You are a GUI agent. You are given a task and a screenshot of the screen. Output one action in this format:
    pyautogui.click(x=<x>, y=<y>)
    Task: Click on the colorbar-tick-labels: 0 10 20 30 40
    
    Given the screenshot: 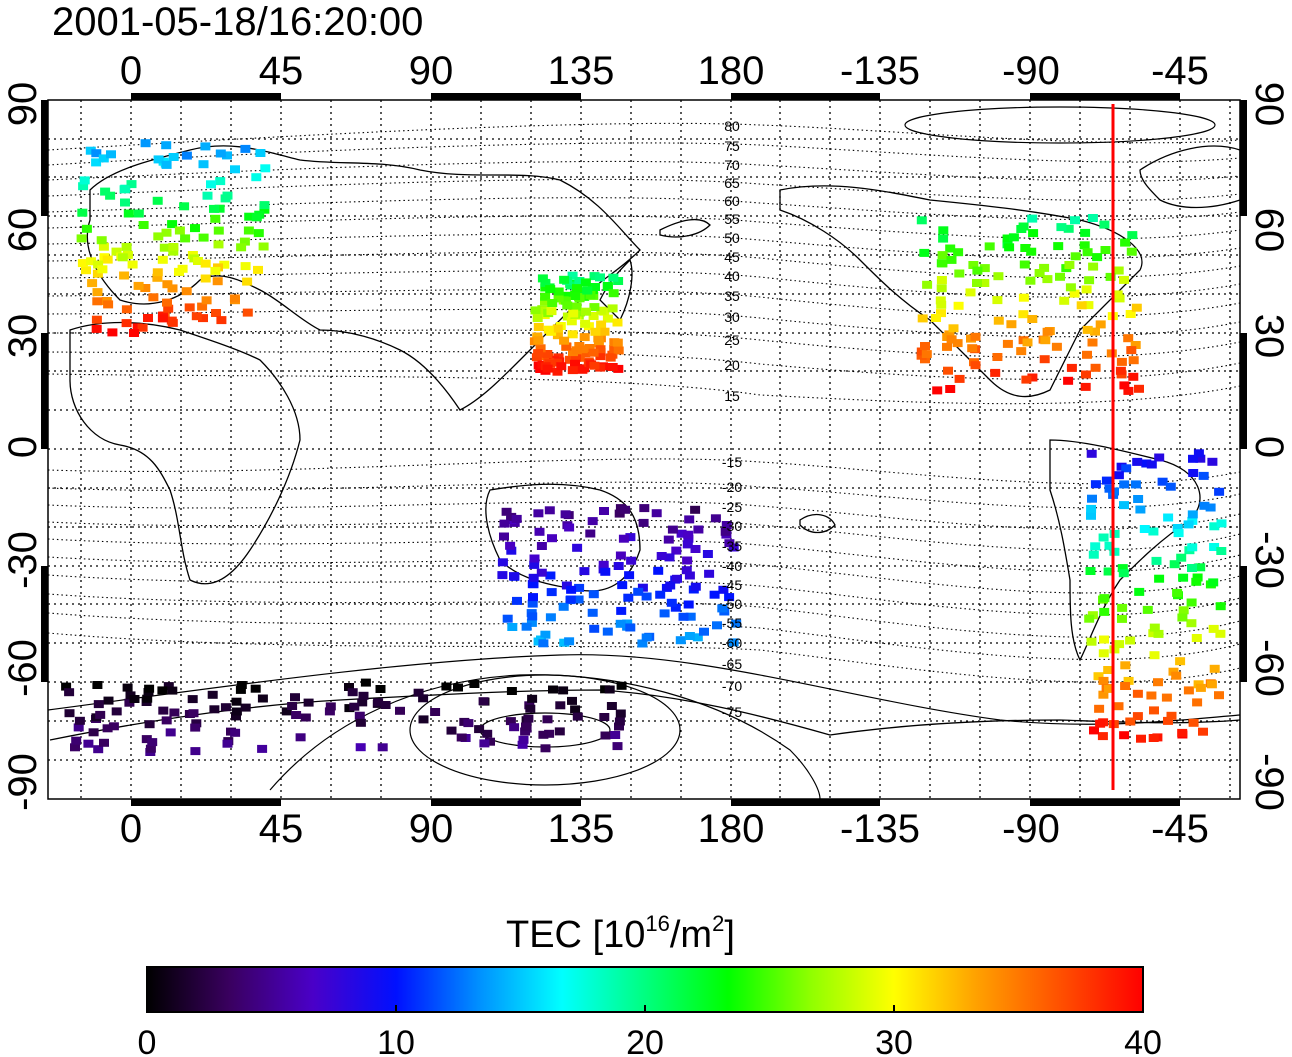 What is the action you would take?
    pyautogui.click(x=650, y=1040)
    